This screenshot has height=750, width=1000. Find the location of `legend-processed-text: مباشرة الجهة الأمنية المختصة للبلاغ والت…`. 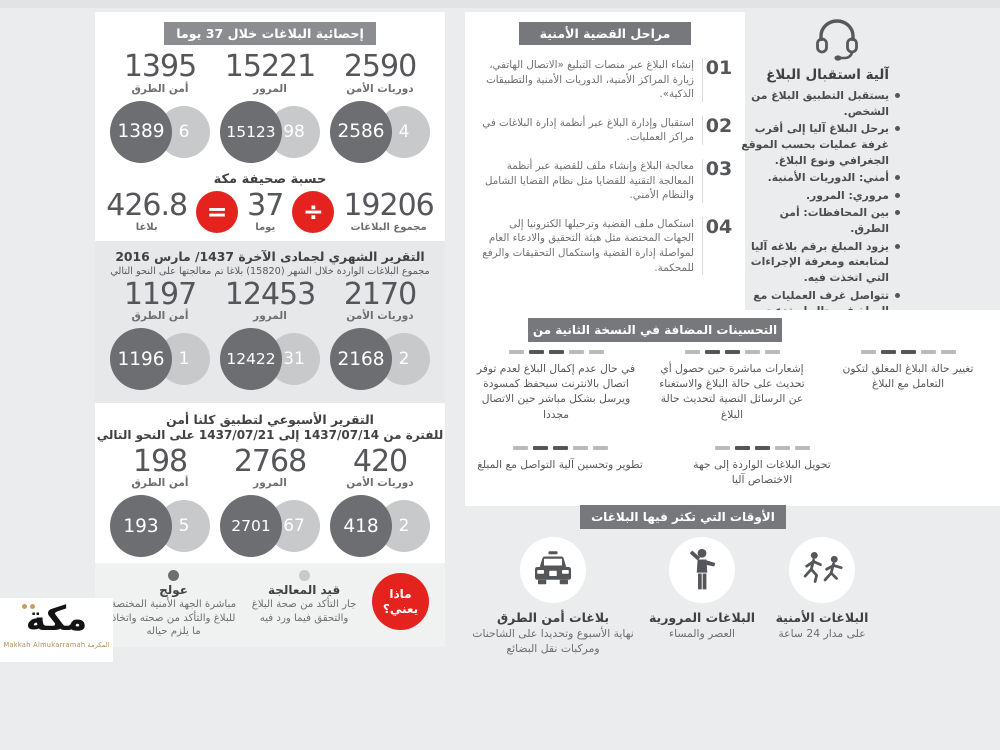

legend-processed-text: مباشرة الجهة الأمنية المختصة للبلاغ والت… is located at coordinates (174, 618).